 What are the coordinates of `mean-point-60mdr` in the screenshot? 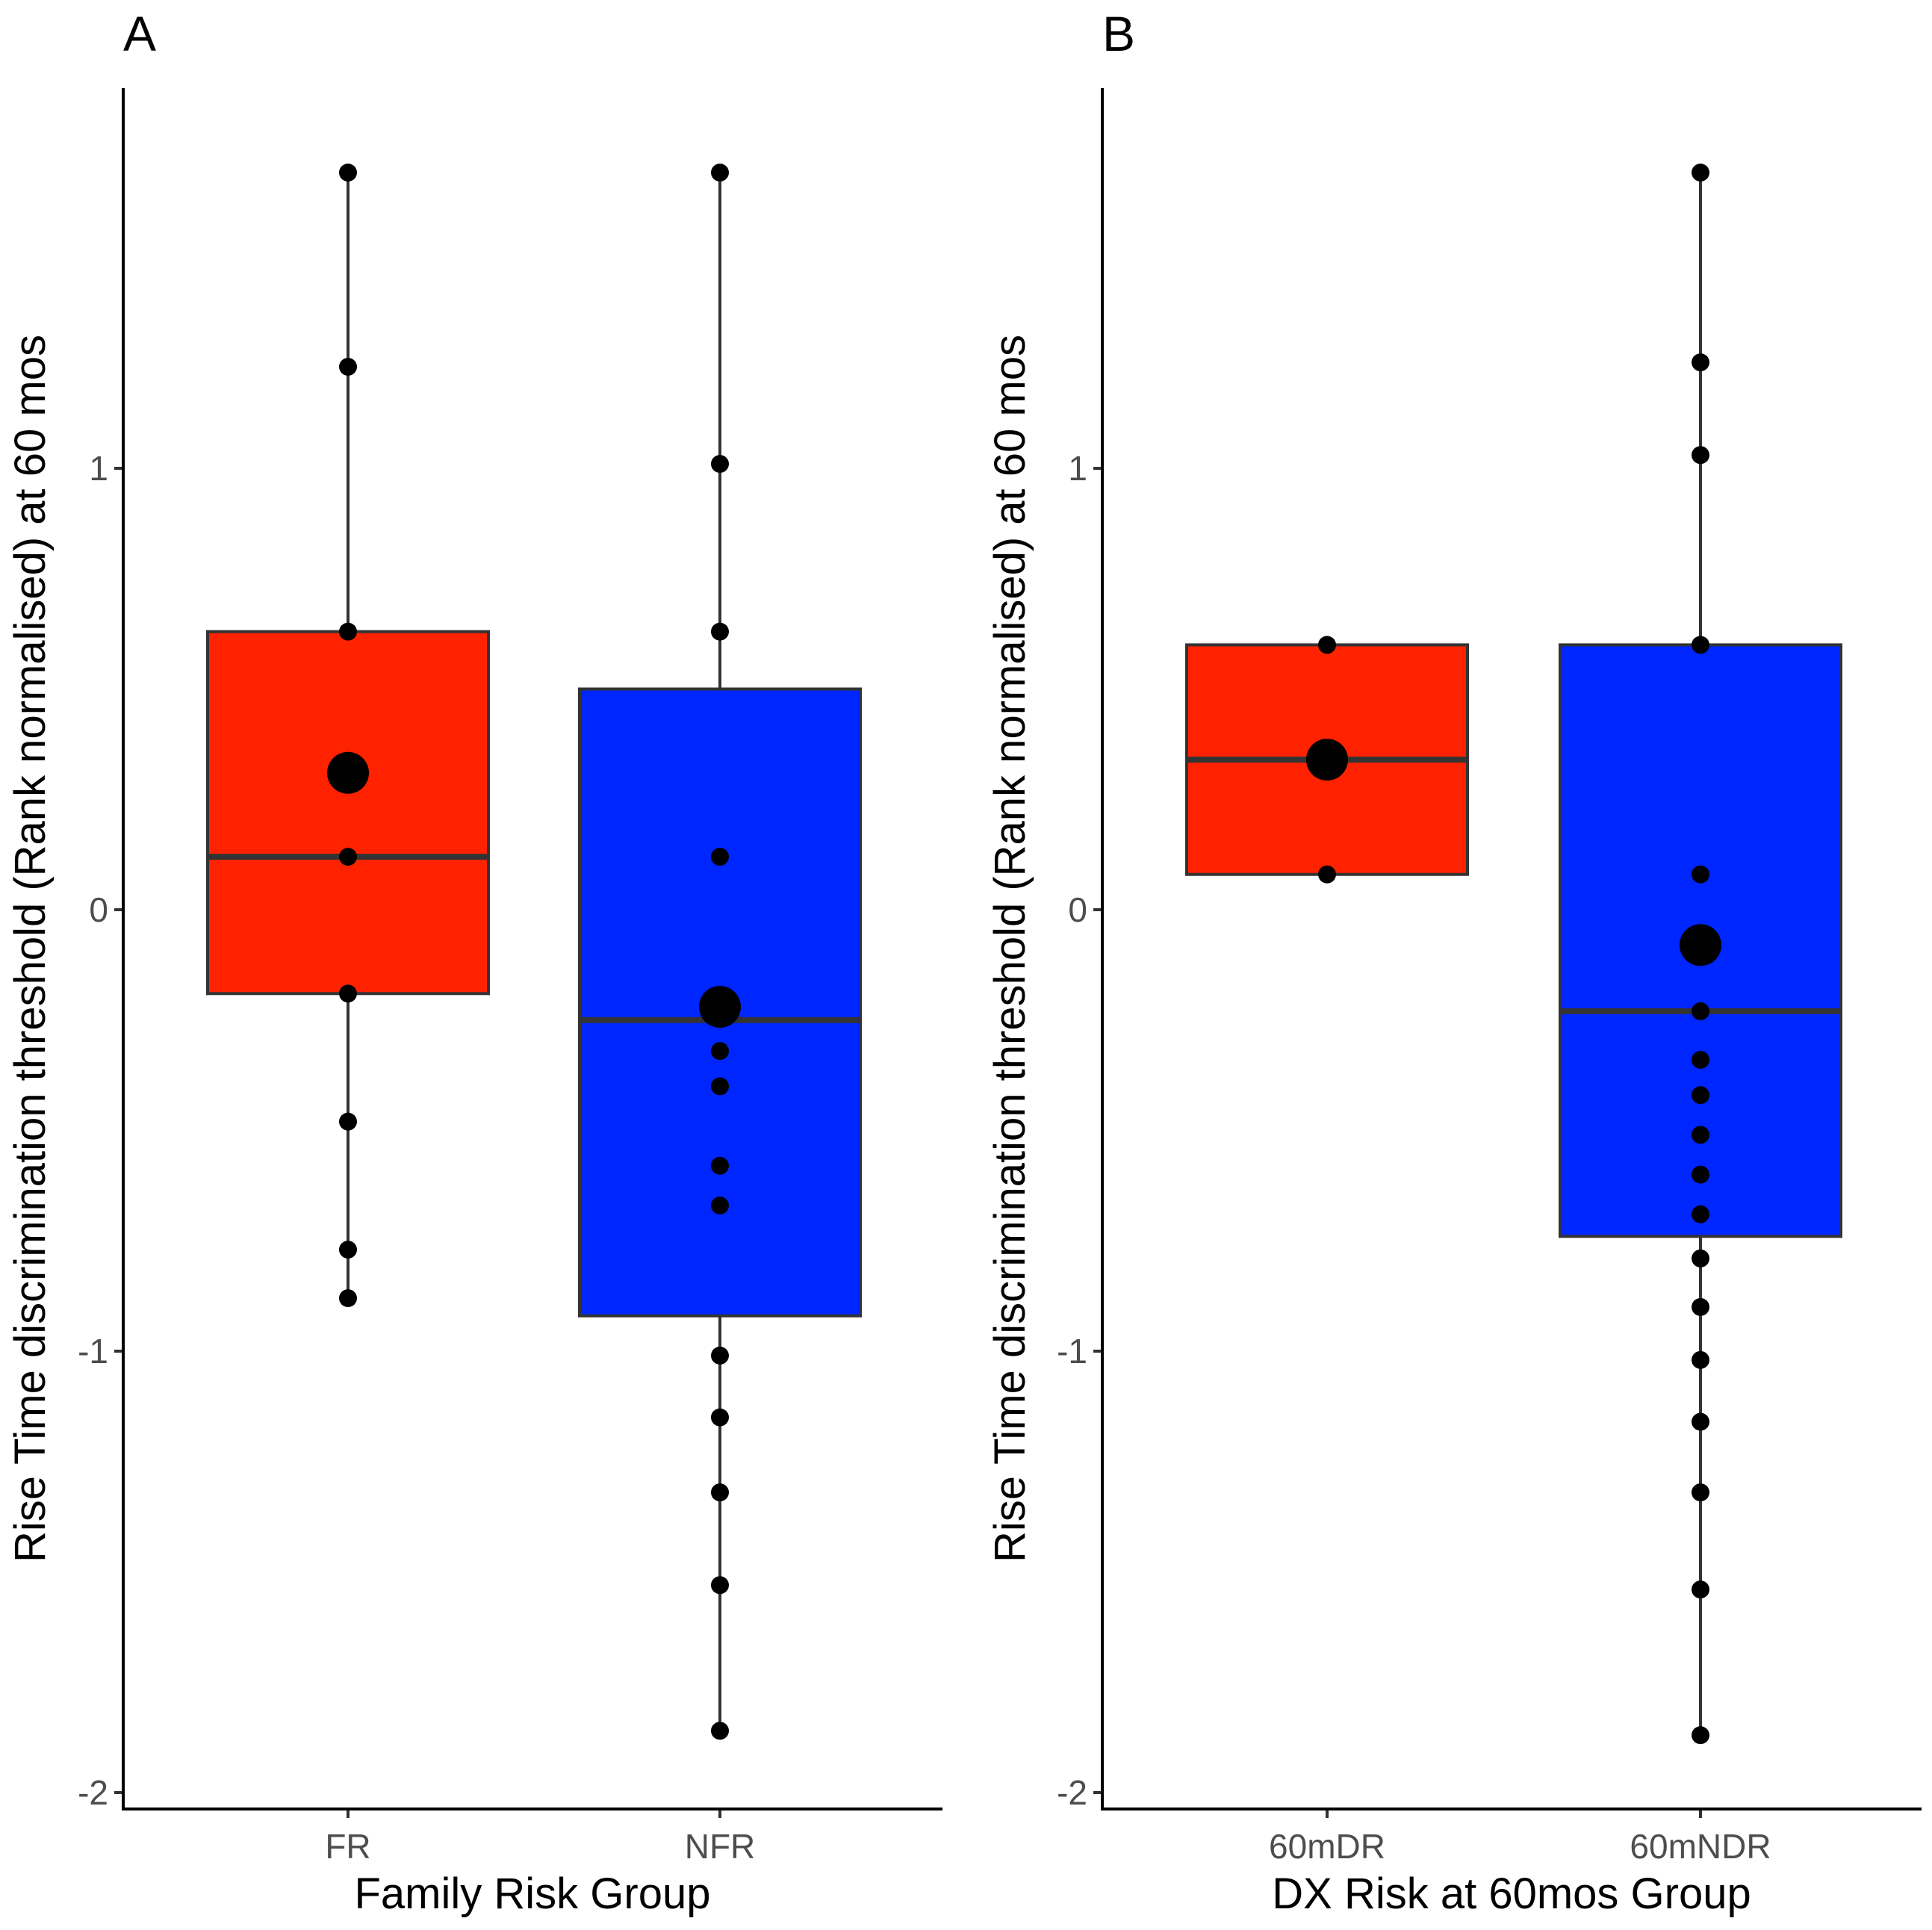 It's located at (1327, 760).